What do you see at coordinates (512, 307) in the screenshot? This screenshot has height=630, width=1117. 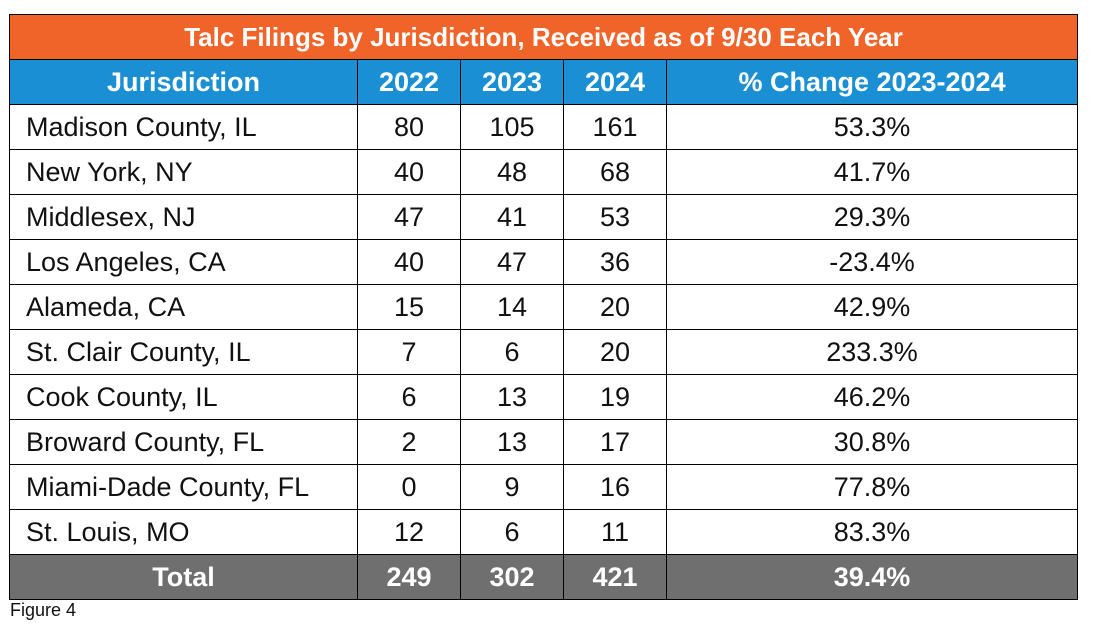 I see `cell-2023: 14` at bounding box center [512, 307].